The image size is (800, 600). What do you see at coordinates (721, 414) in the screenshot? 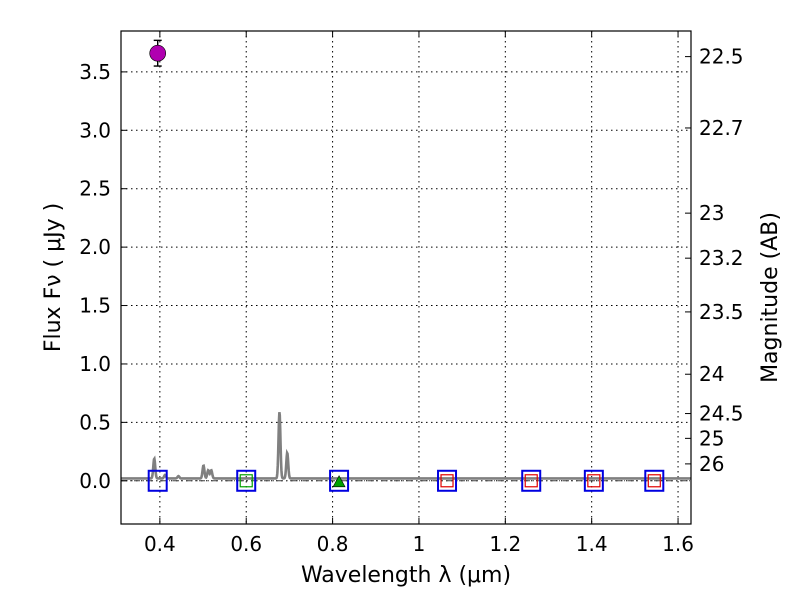
I see `mag-tick-label: 24.5` at bounding box center [721, 414].